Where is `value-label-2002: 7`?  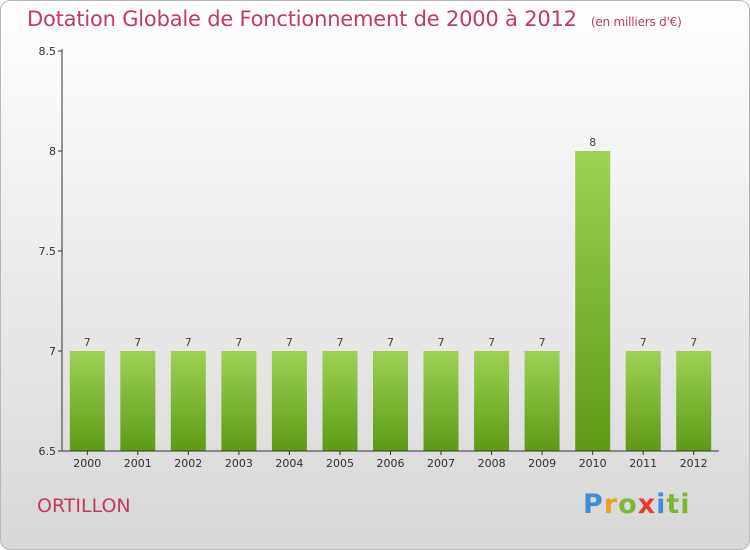 value-label-2002: 7 is located at coordinates (188, 342).